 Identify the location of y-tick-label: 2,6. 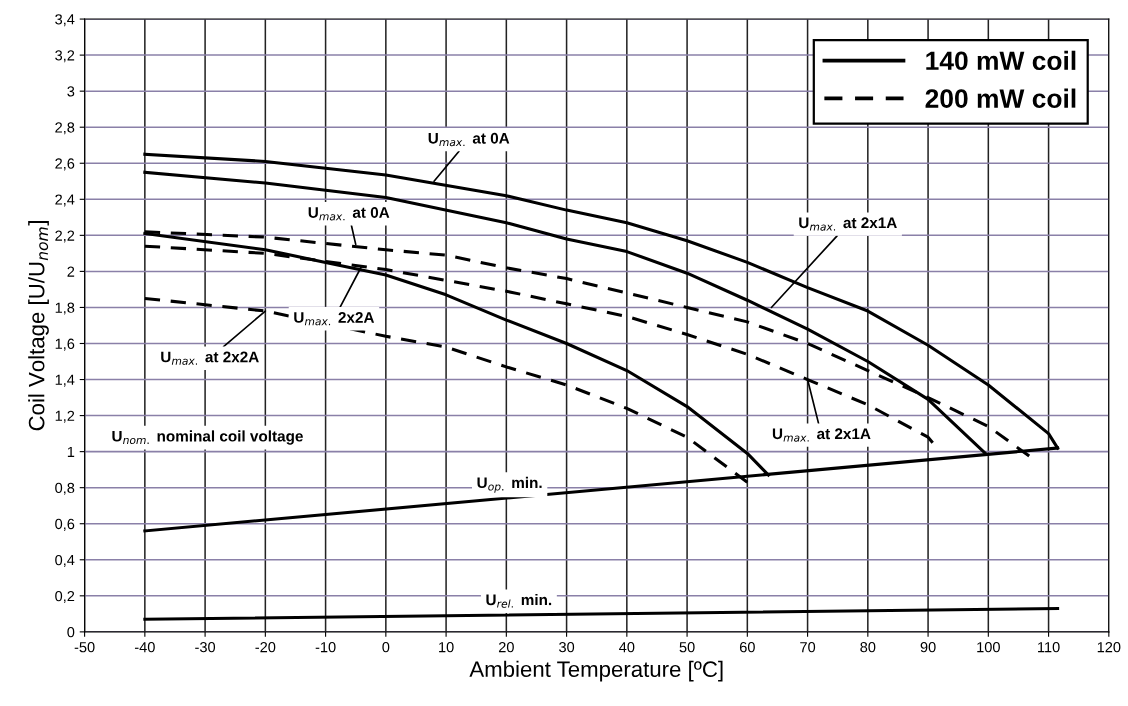
(65, 164).